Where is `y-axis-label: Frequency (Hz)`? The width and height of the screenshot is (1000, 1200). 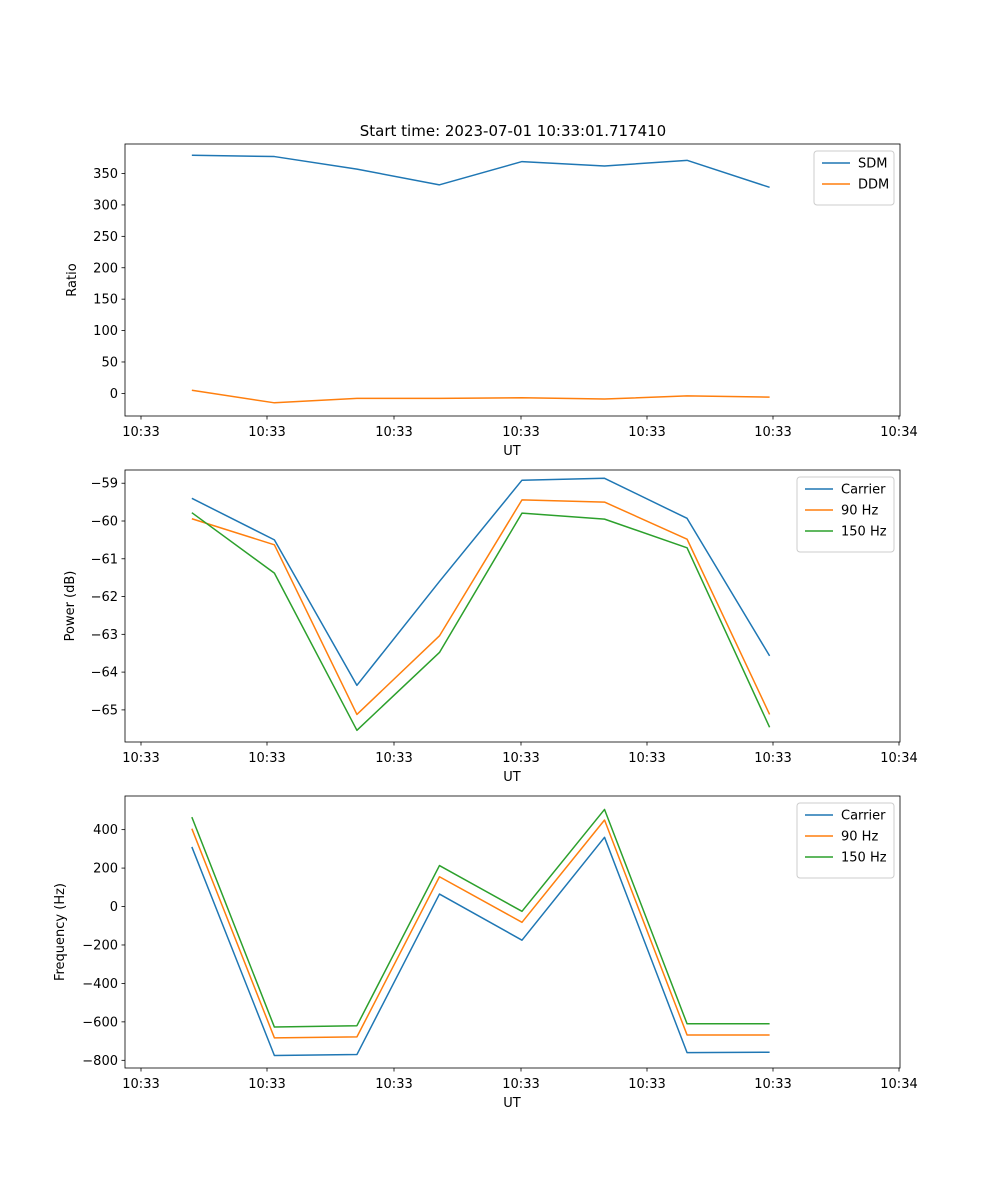 y-axis-label: Frequency (Hz) is located at coordinates (60, 932).